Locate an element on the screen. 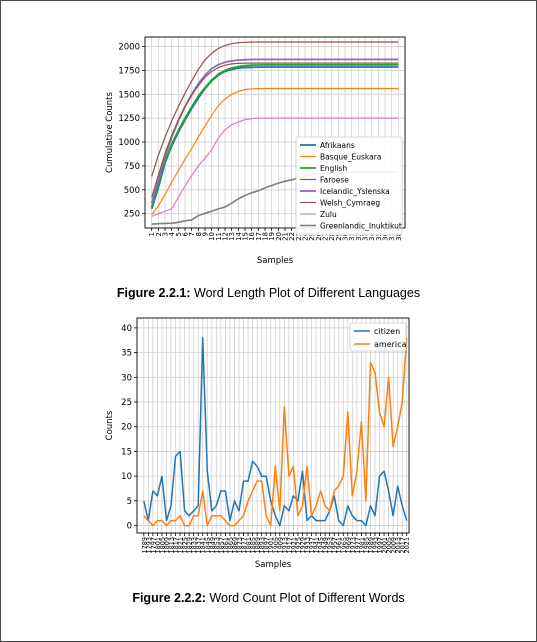 The height and width of the screenshot is (642, 537). series-line-icelandic-yslenska is located at coordinates (274, 131).